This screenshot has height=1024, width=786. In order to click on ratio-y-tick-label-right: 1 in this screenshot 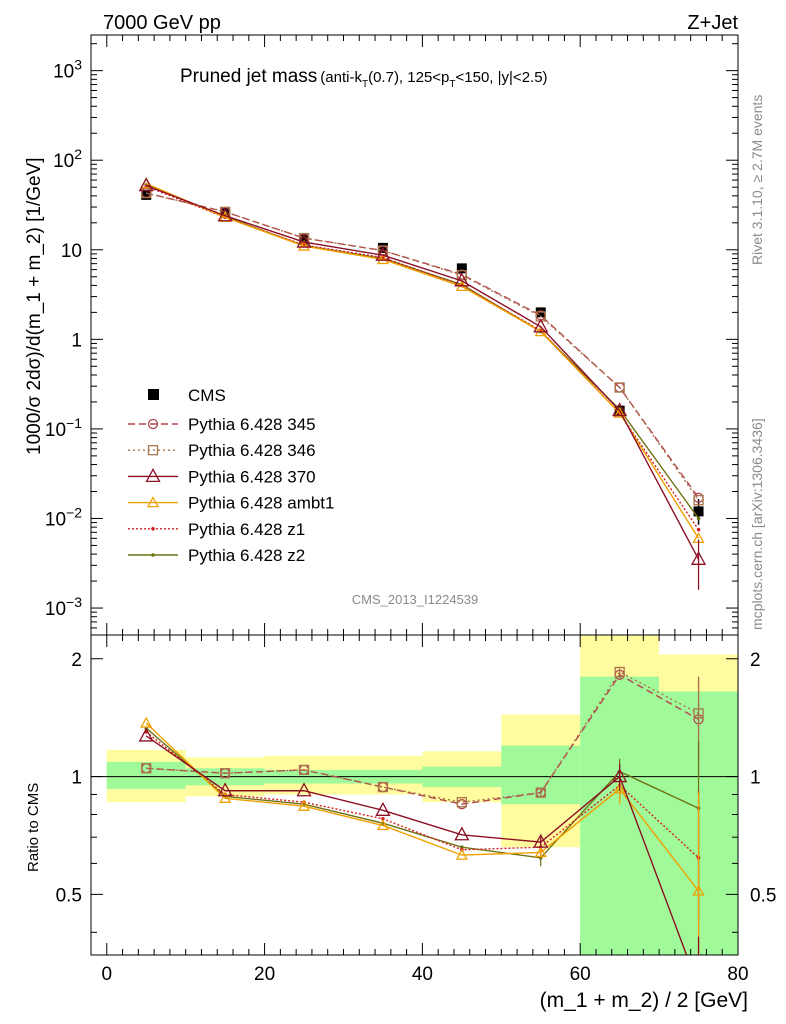, I will do `click(755, 778)`.